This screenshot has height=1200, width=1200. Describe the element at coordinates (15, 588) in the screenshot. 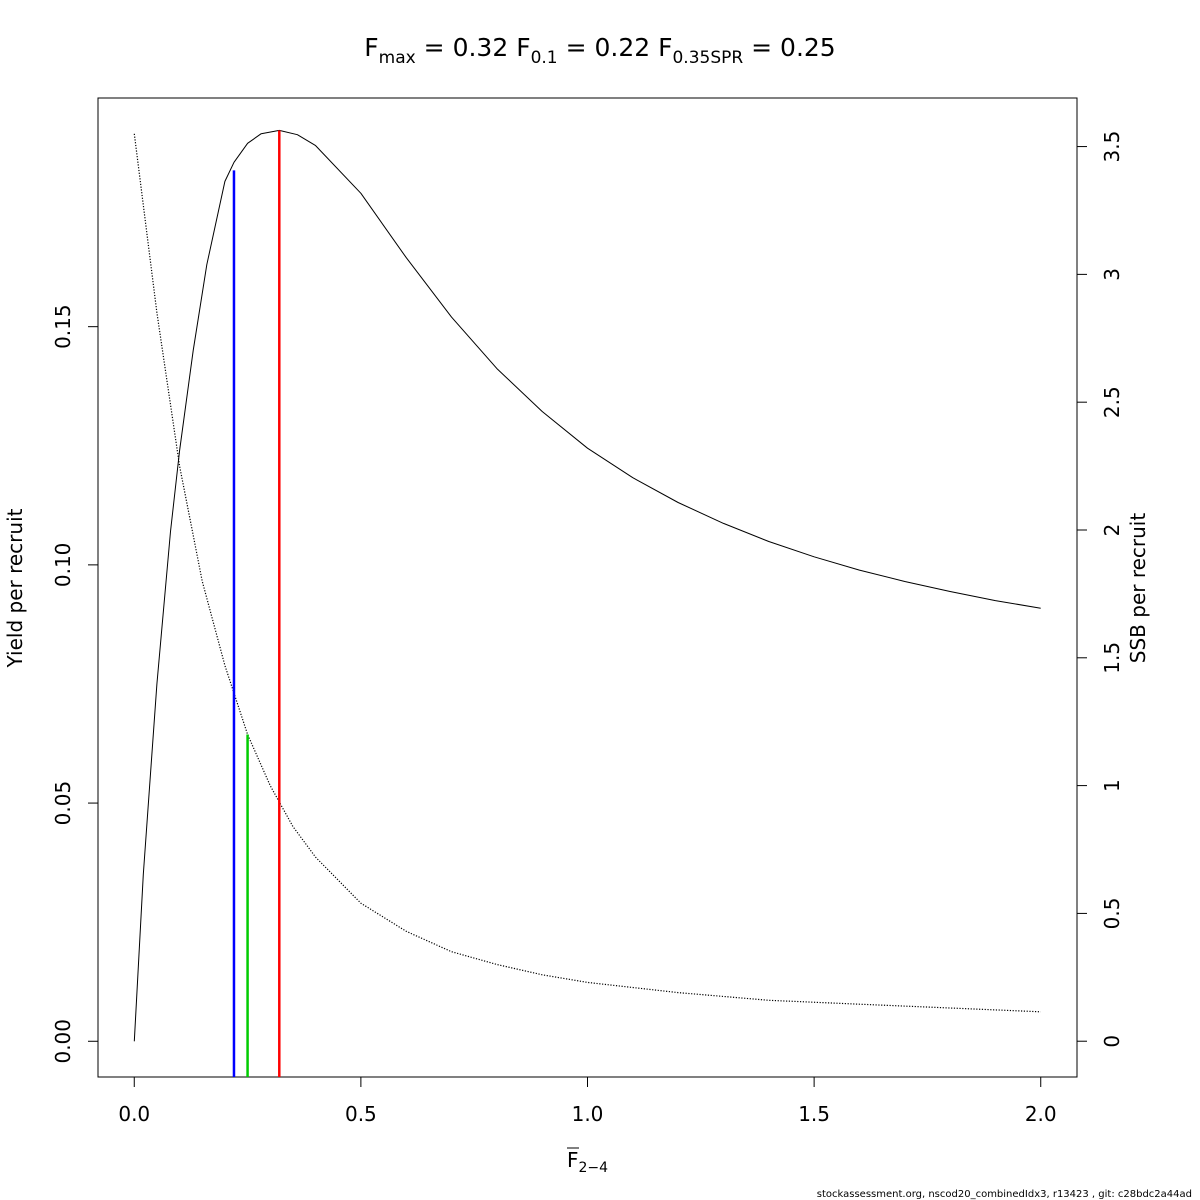

I see `y-axis-left-title: Yield per recruit` at that location.